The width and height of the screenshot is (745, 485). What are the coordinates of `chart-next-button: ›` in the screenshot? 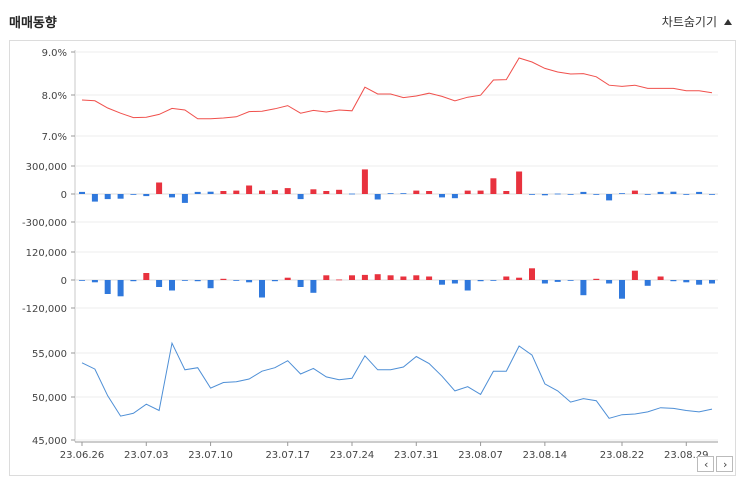 It's located at (724, 464).